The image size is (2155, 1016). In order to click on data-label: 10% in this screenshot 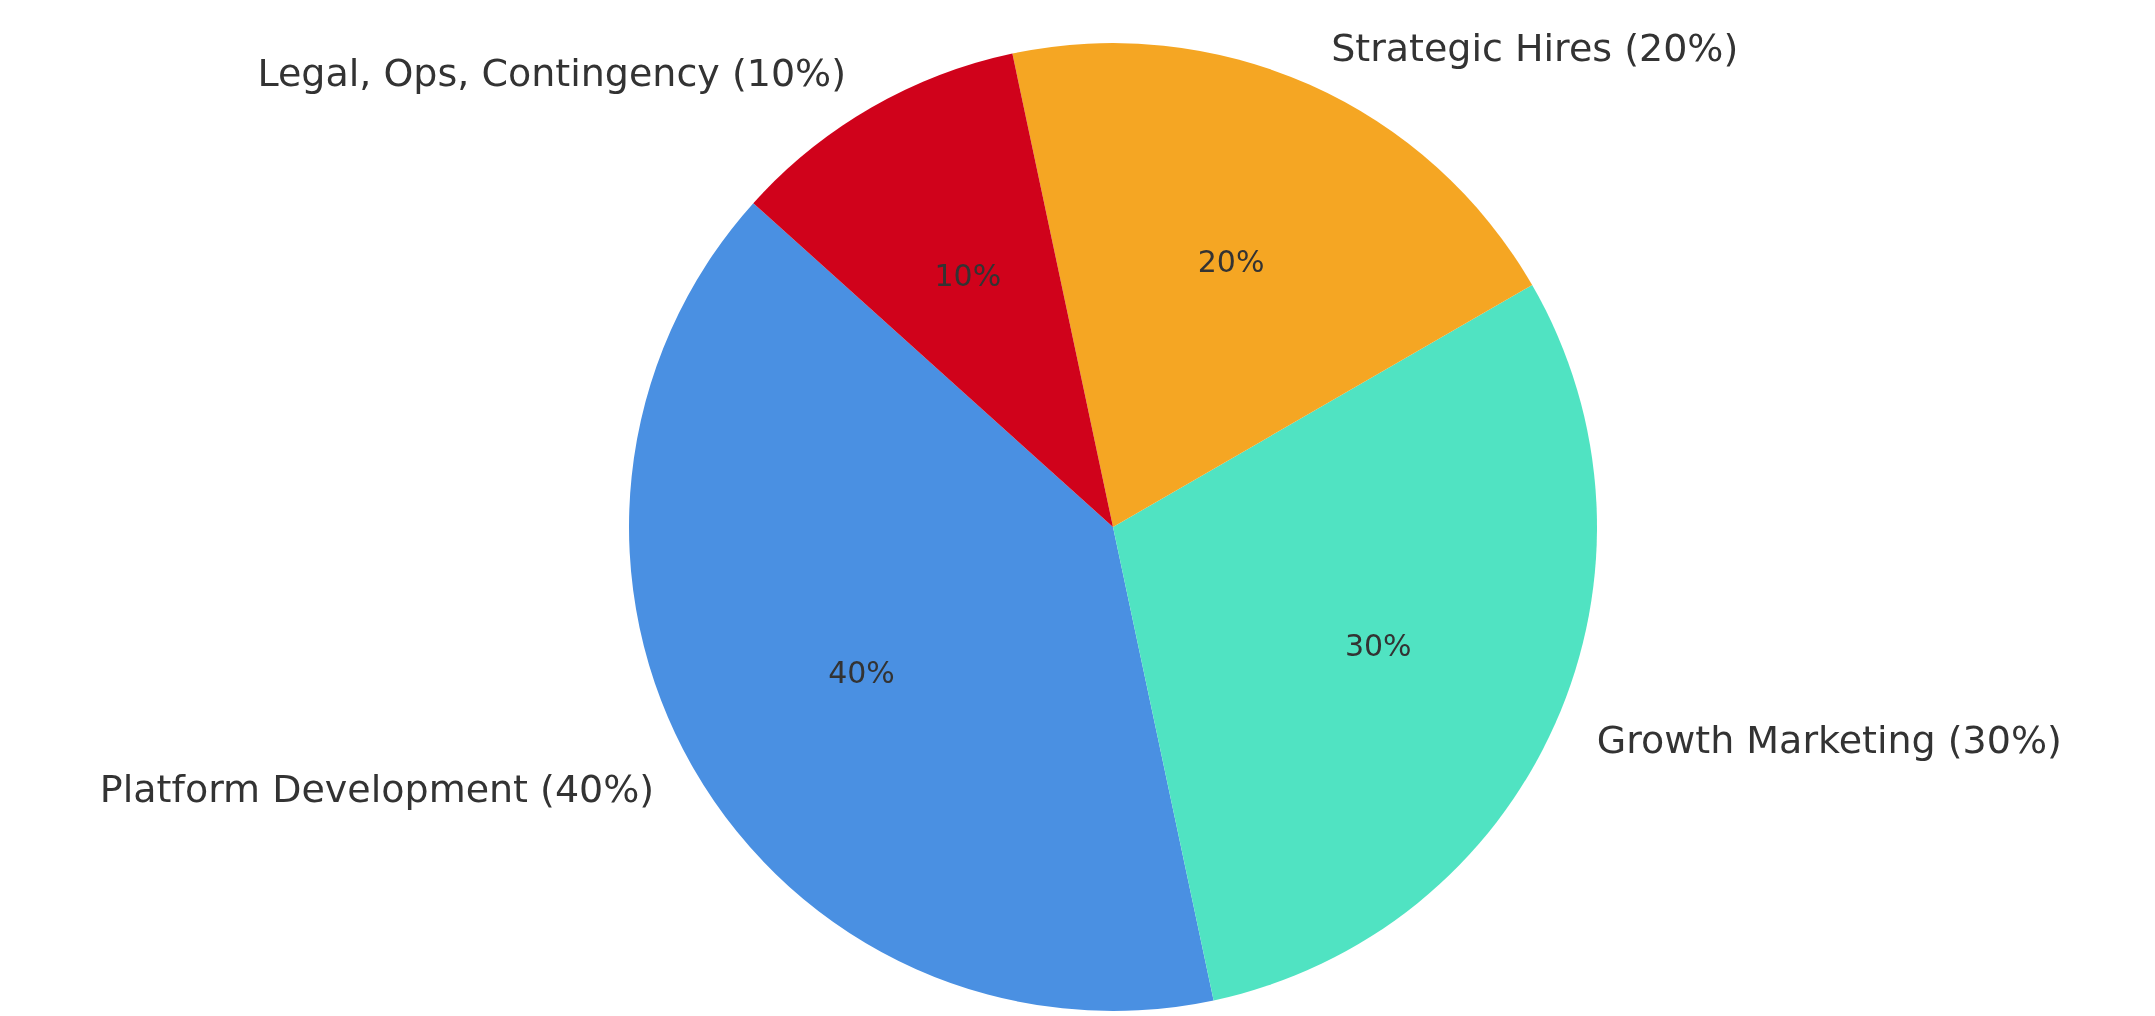, I will do `click(968, 276)`.